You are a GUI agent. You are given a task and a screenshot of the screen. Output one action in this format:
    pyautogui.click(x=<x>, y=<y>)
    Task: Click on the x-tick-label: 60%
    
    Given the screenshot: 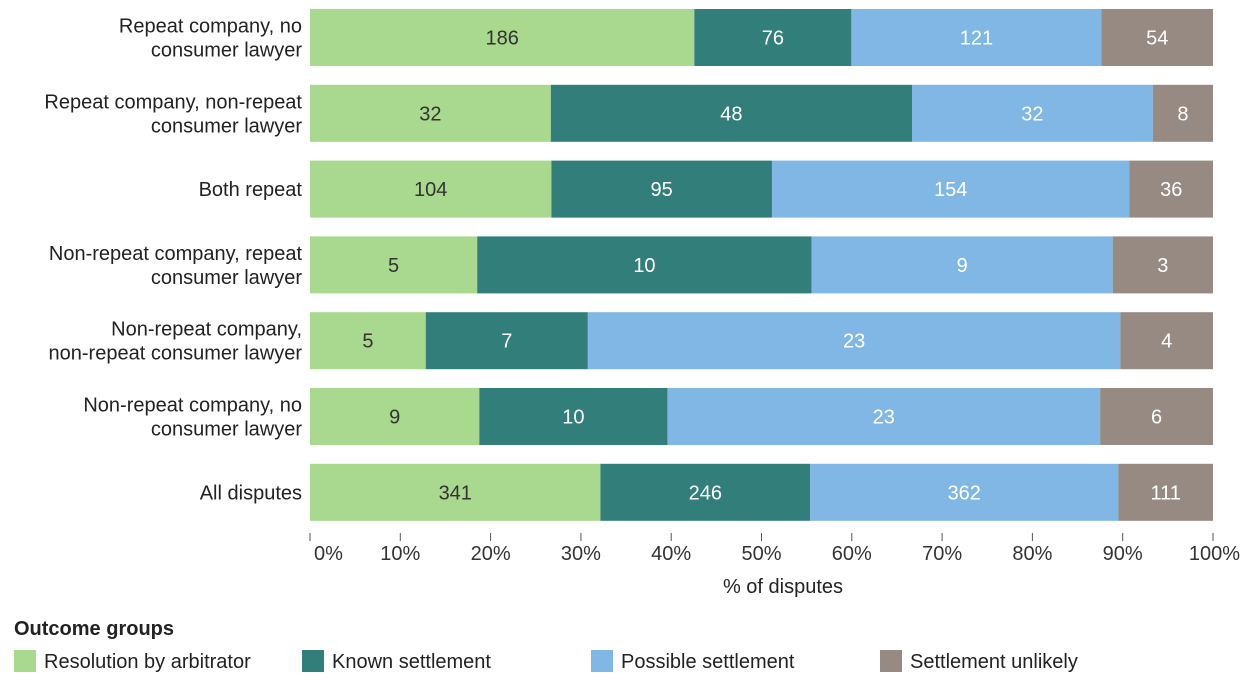 What is the action you would take?
    pyautogui.click(x=852, y=554)
    